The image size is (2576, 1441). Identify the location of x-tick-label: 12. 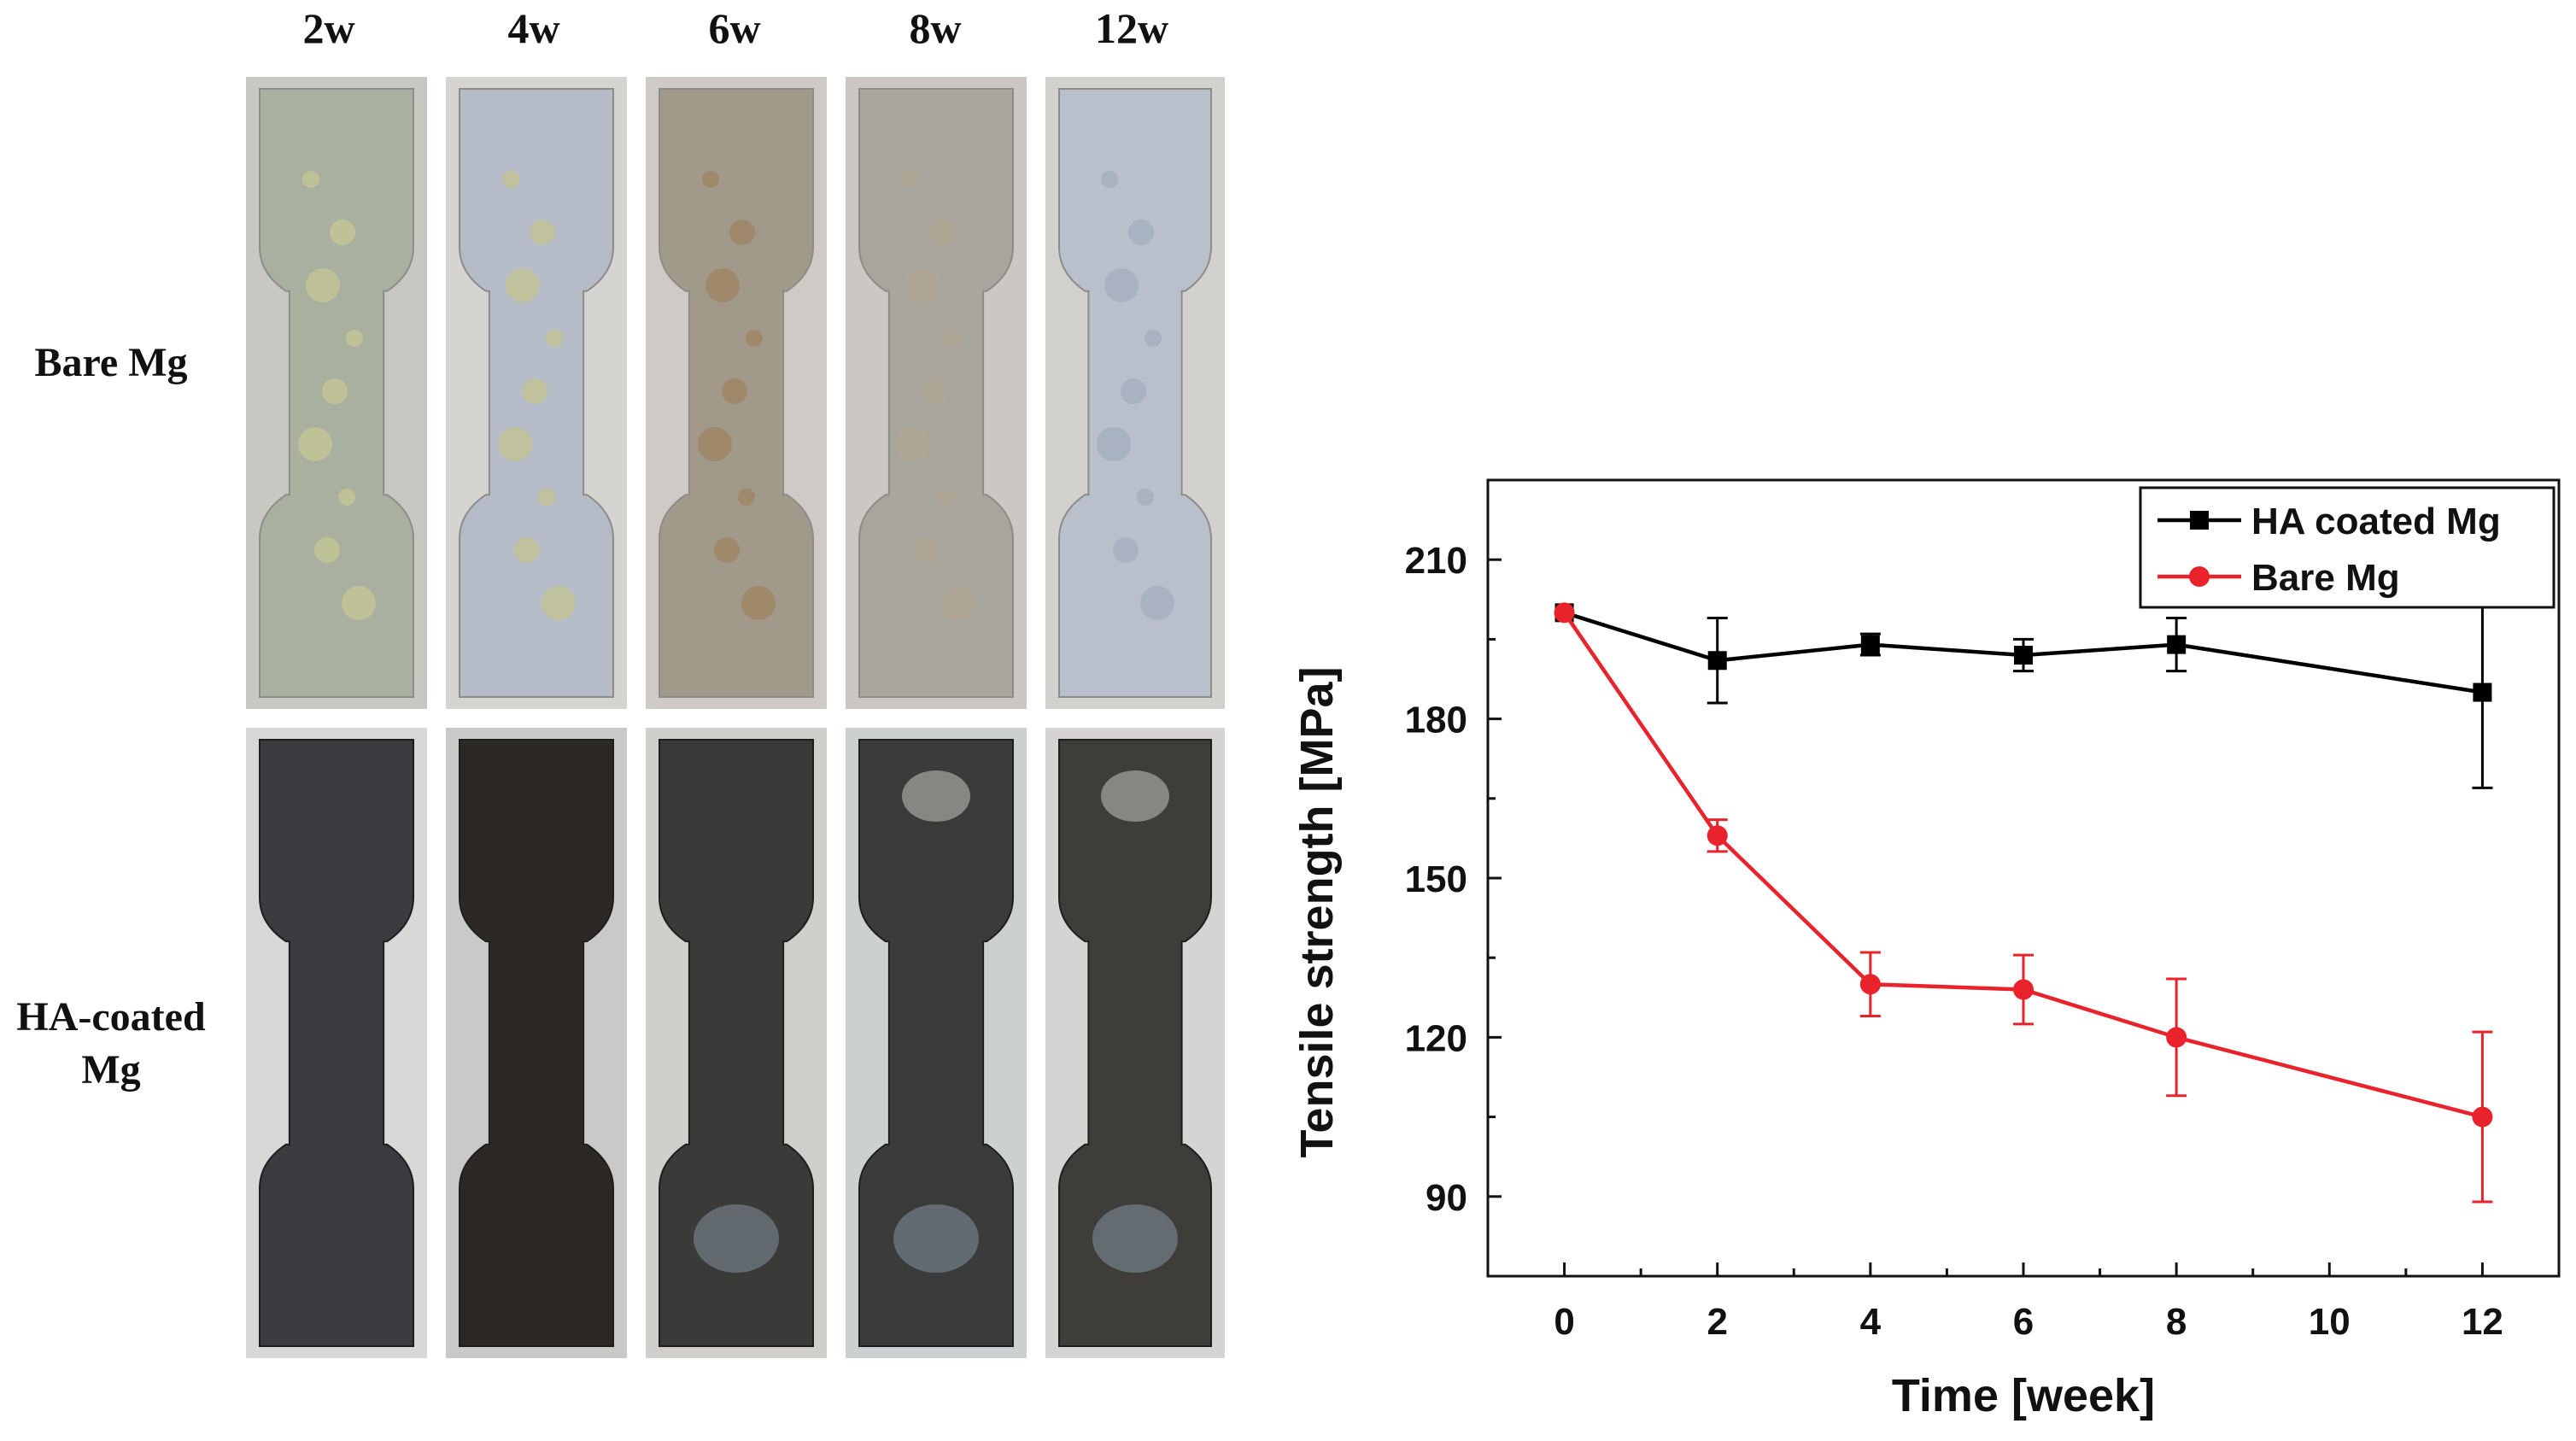
(2482, 1322).